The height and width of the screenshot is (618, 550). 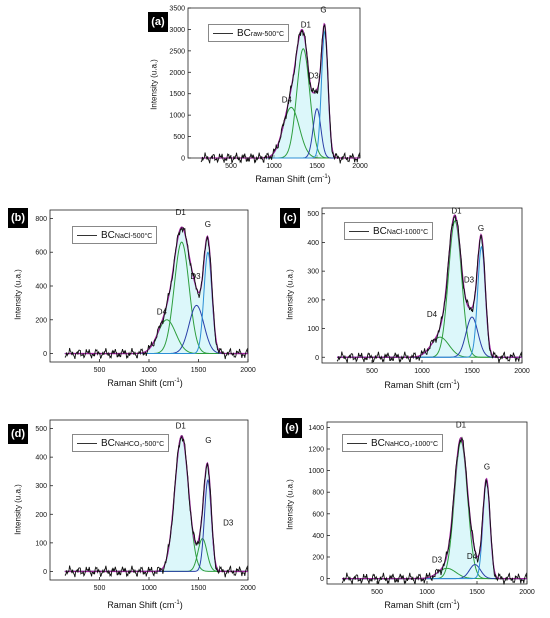 I want to click on legend-sub: NaHCO₃-500°C, so click(x=139, y=444).